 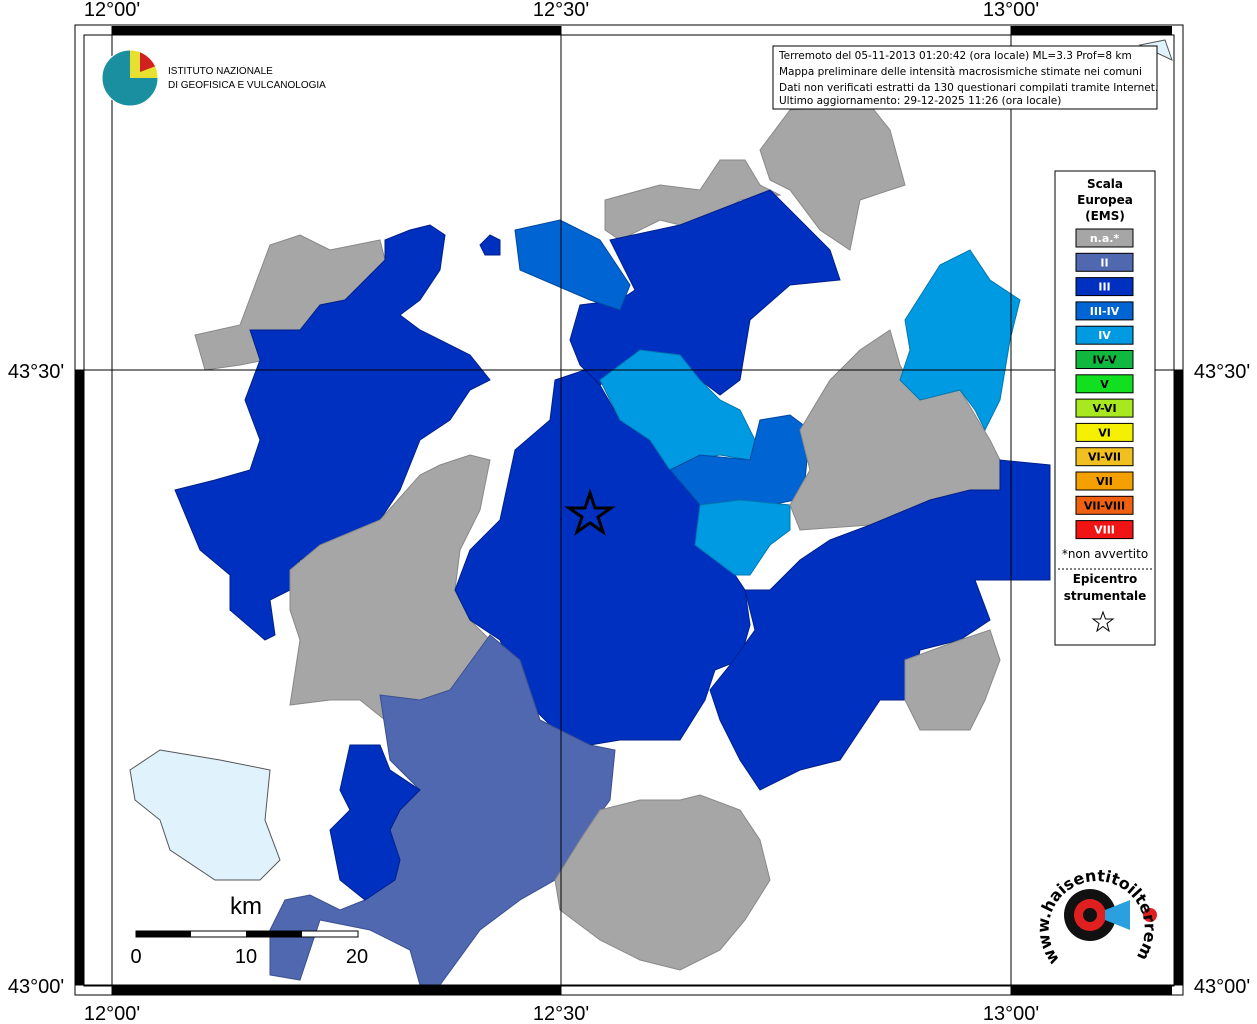 I want to click on logo-text: ISTITUTO NAZIONALE, so click(x=220, y=71).